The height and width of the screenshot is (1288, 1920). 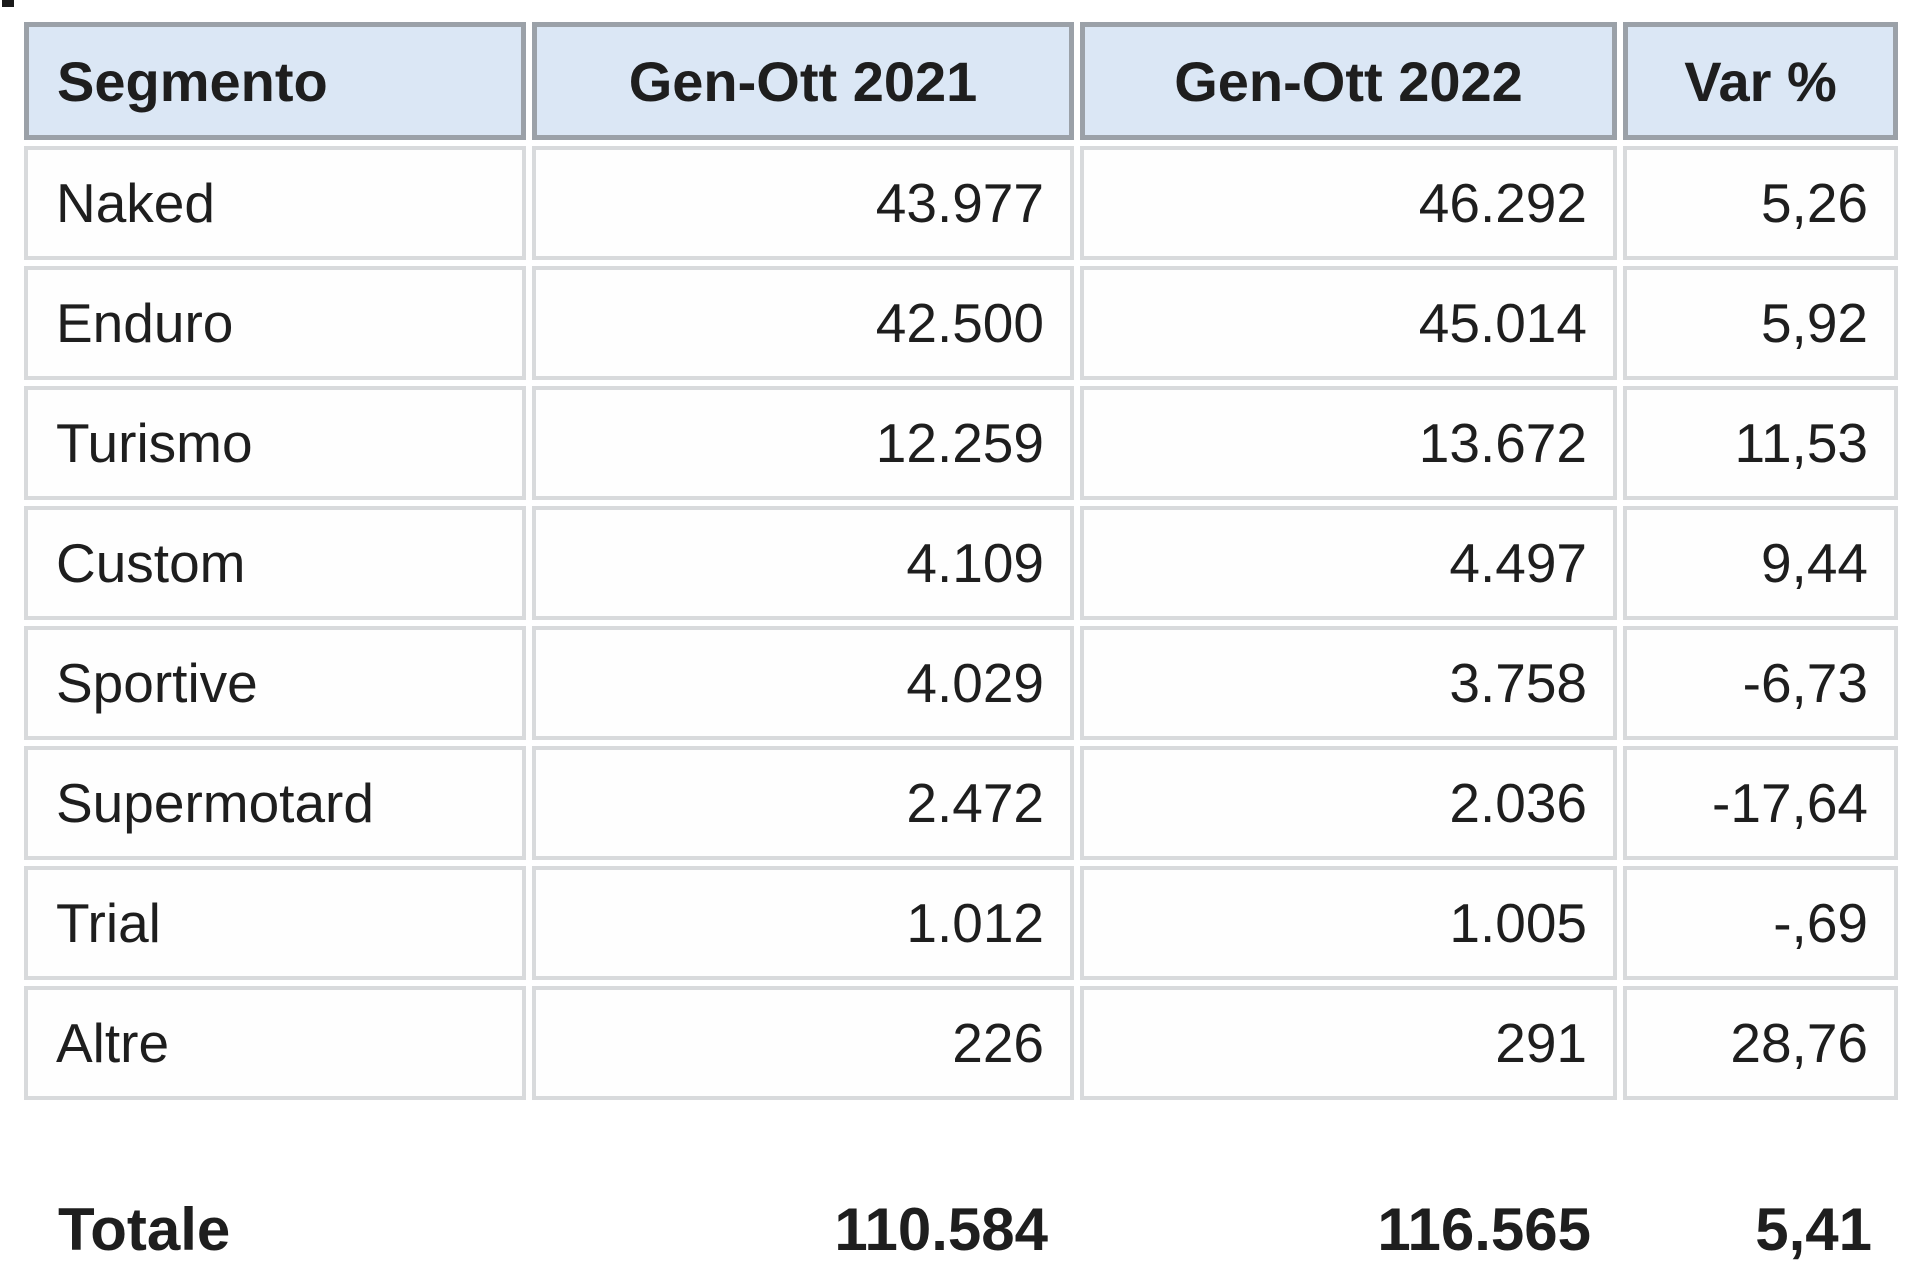 What do you see at coordinates (1348, 683) in the screenshot?
I see `value-2022-cell: 3.758` at bounding box center [1348, 683].